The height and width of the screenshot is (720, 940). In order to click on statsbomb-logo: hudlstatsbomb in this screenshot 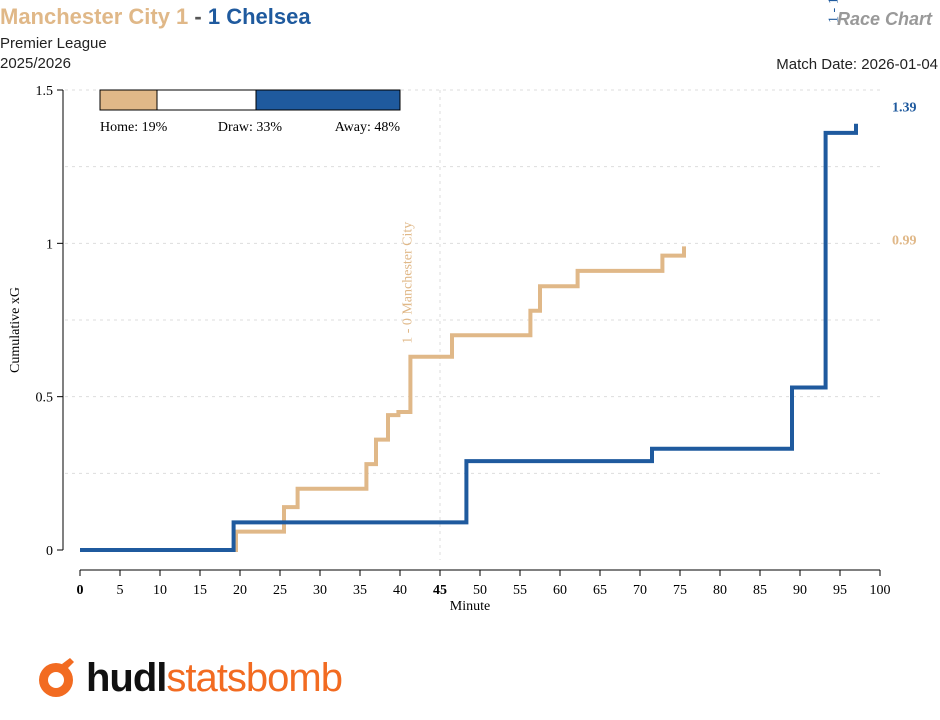, I will do `click(187, 678)`.